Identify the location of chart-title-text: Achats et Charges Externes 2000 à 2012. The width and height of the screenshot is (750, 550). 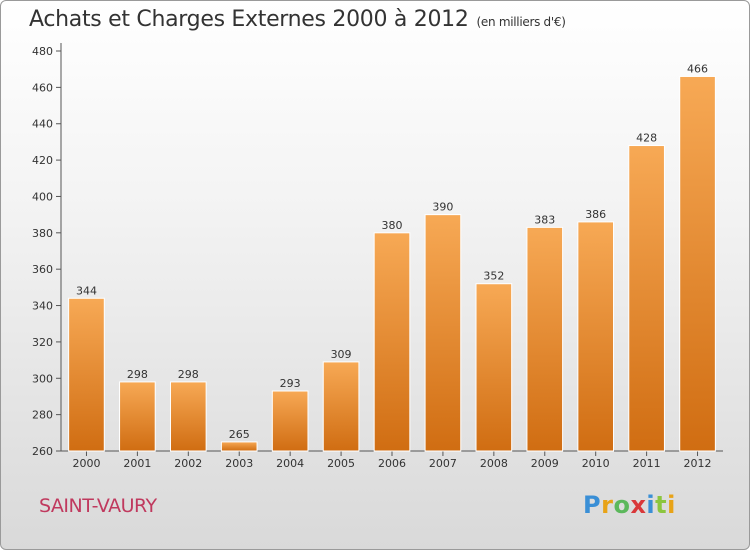
(249, 19).